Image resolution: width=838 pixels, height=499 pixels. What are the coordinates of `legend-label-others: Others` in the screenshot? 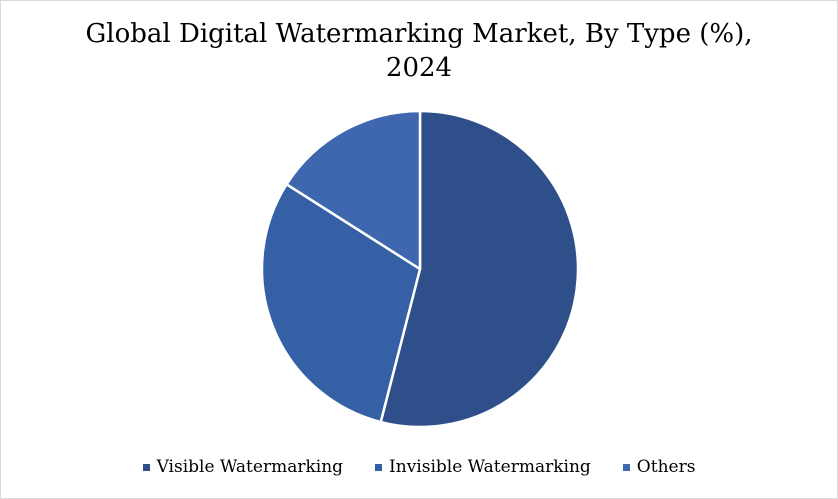 It's located at (666, 467).